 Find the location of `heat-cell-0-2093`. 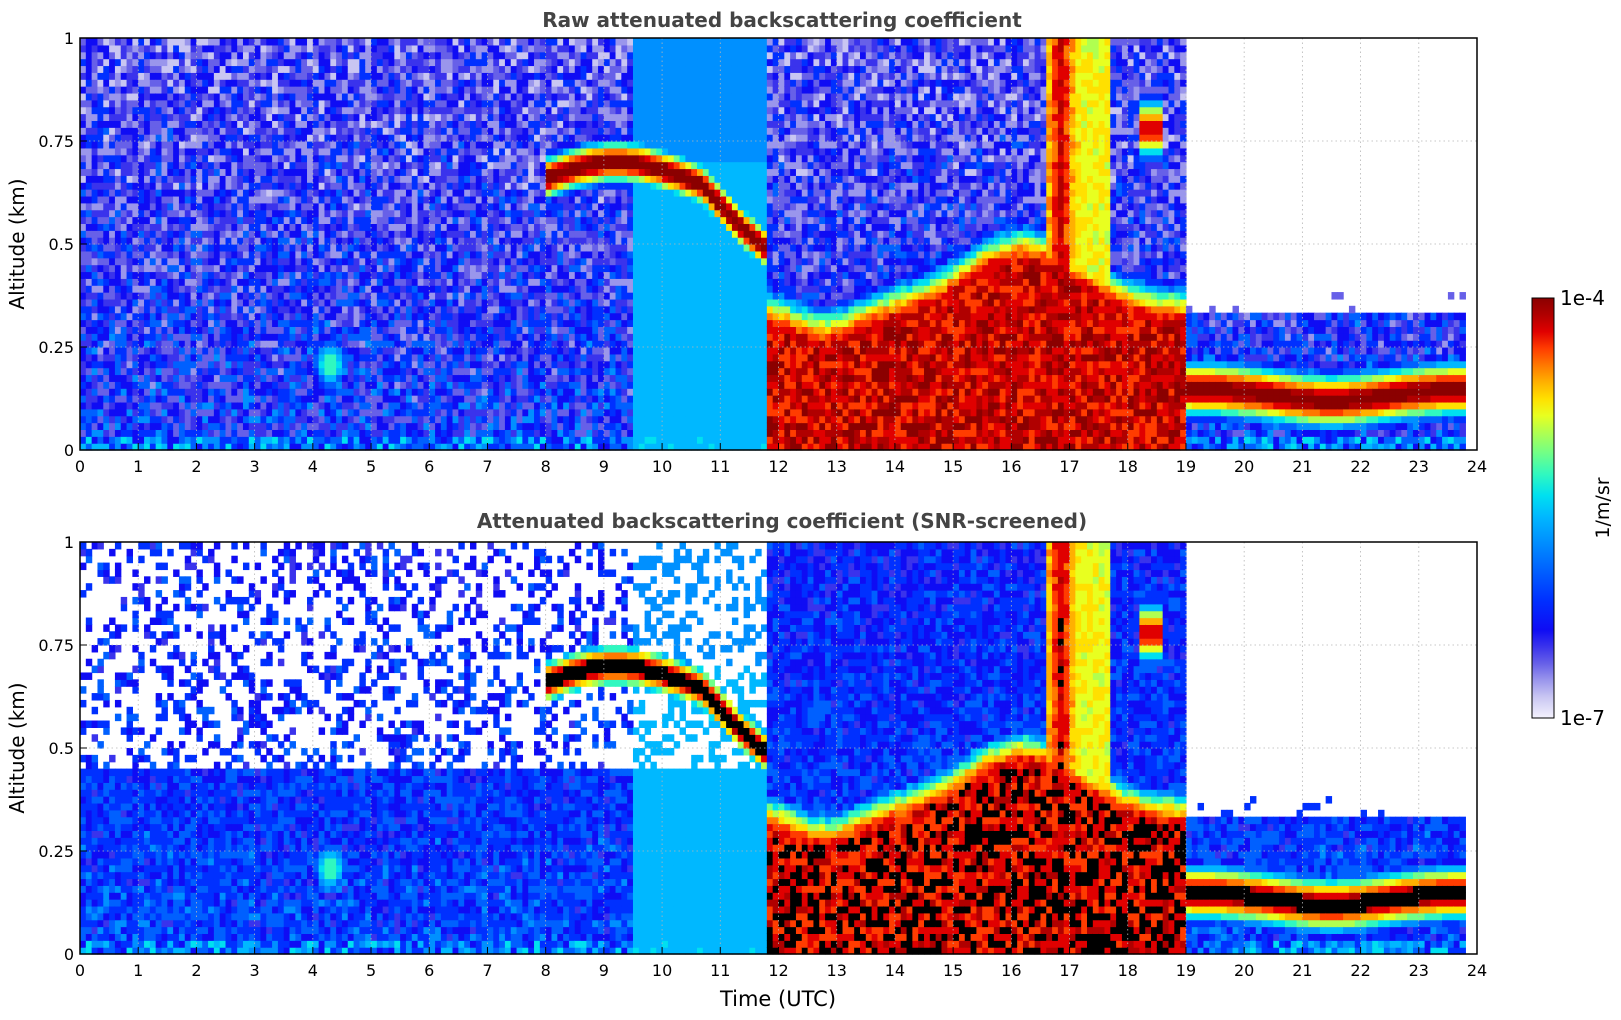

heat-cell-0-2093 is located at coordinates (281, 83).